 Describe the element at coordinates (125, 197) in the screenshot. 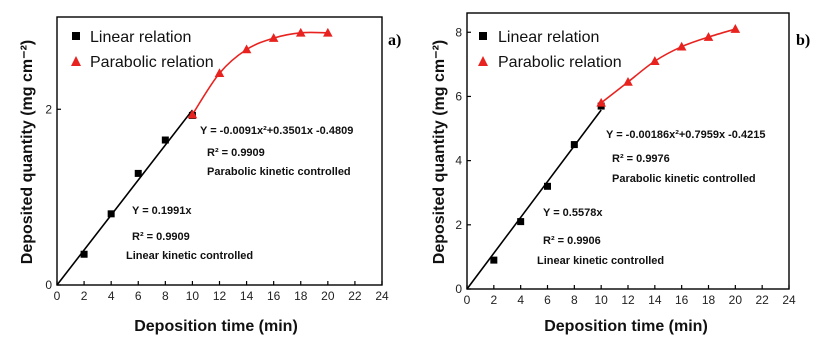

I see `fit-line-linear-a` at that location.